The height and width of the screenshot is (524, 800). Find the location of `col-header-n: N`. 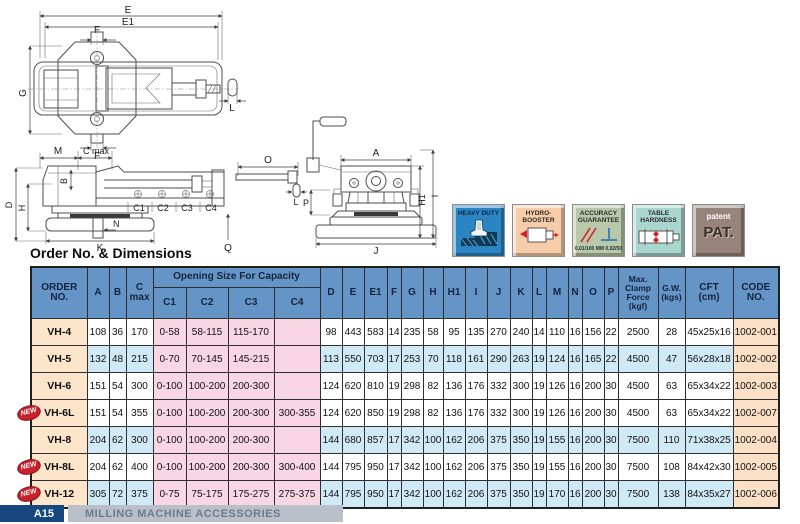

col-header-n: N is located at coordinates (575, 292).